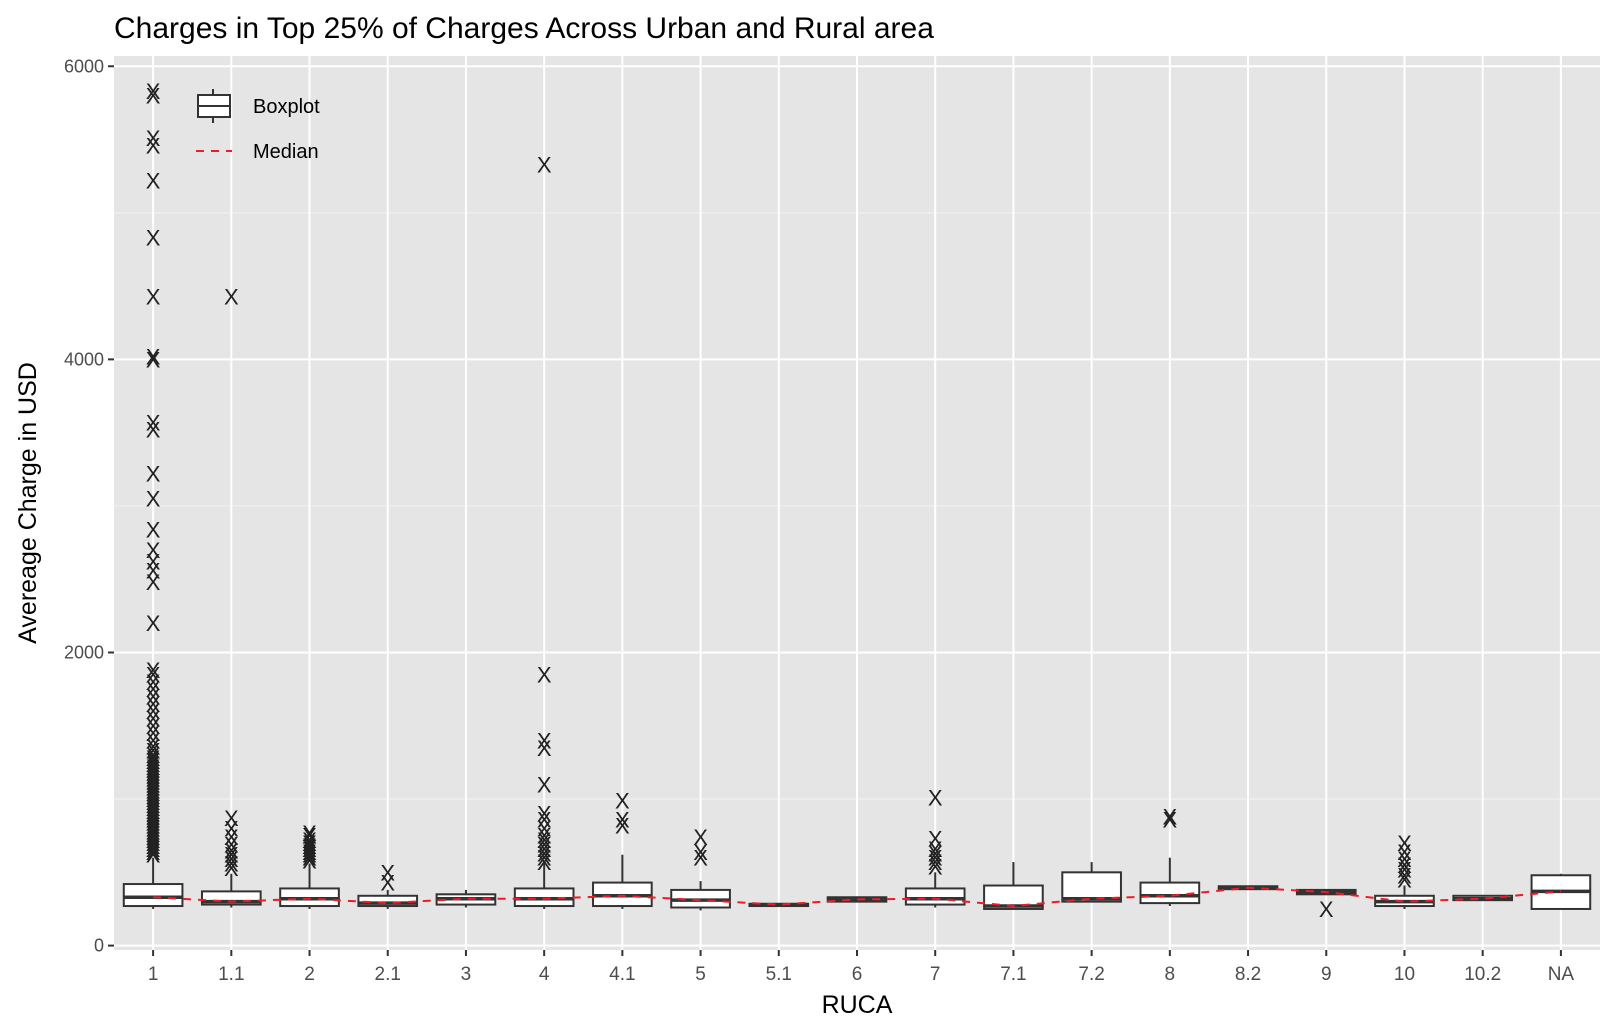 This screenshot has width=1606, height=1036. What do you see at coordinates (286, 152) in the screenshot?
I see `legend-median-label: Median` at bounding box center [286, 152].